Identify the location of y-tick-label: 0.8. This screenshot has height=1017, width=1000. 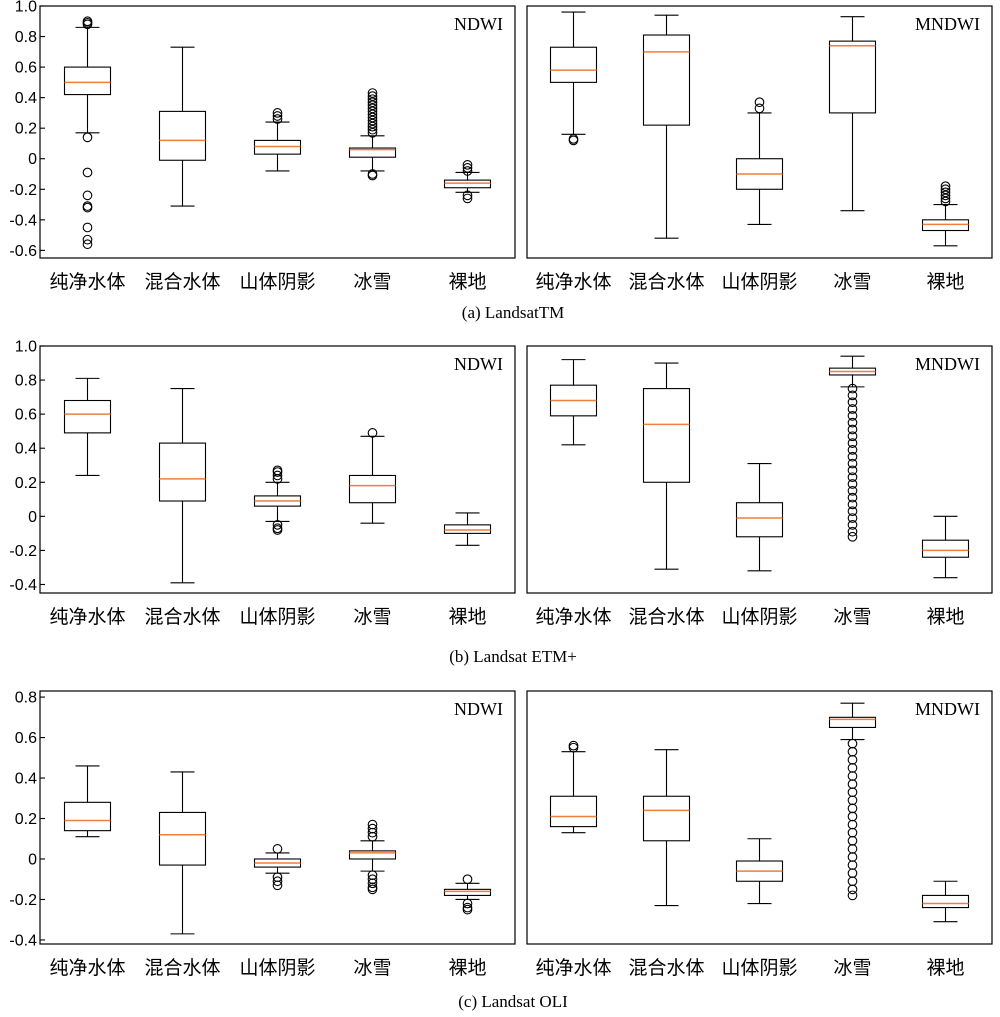
(26, 37).